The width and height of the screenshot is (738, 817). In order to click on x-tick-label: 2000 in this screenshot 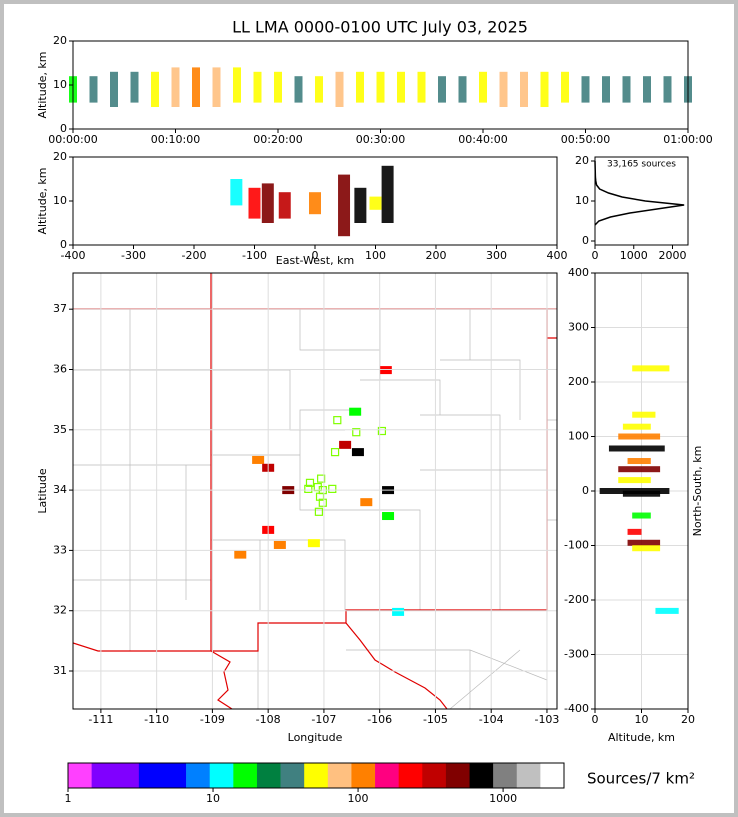, I will do `click(673, 255)`.